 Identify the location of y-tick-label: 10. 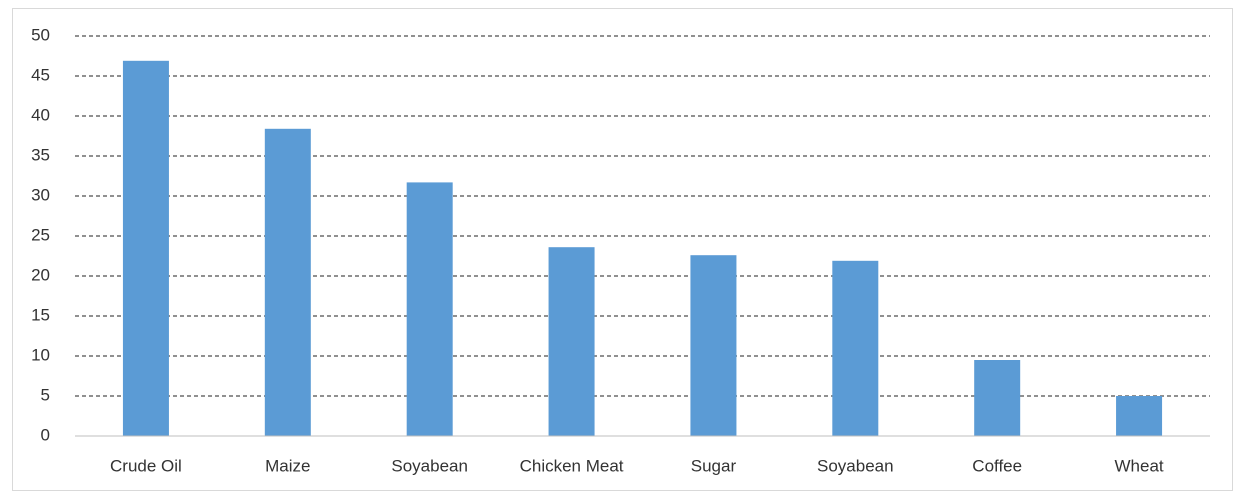
(40, 354).